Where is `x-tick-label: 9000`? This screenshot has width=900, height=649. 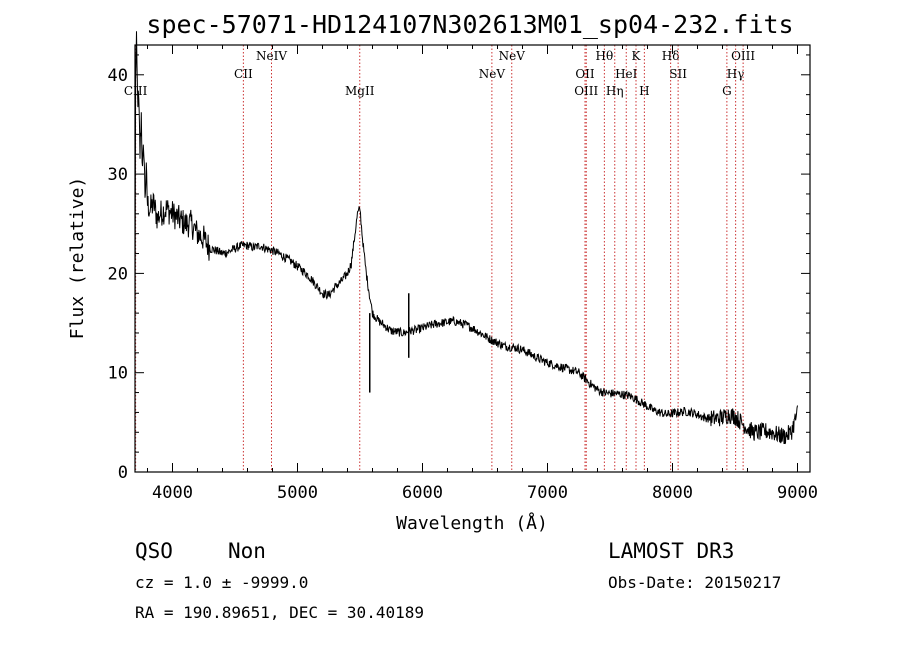 x-tick-label: 9000 is located at coordinates (797, 493).